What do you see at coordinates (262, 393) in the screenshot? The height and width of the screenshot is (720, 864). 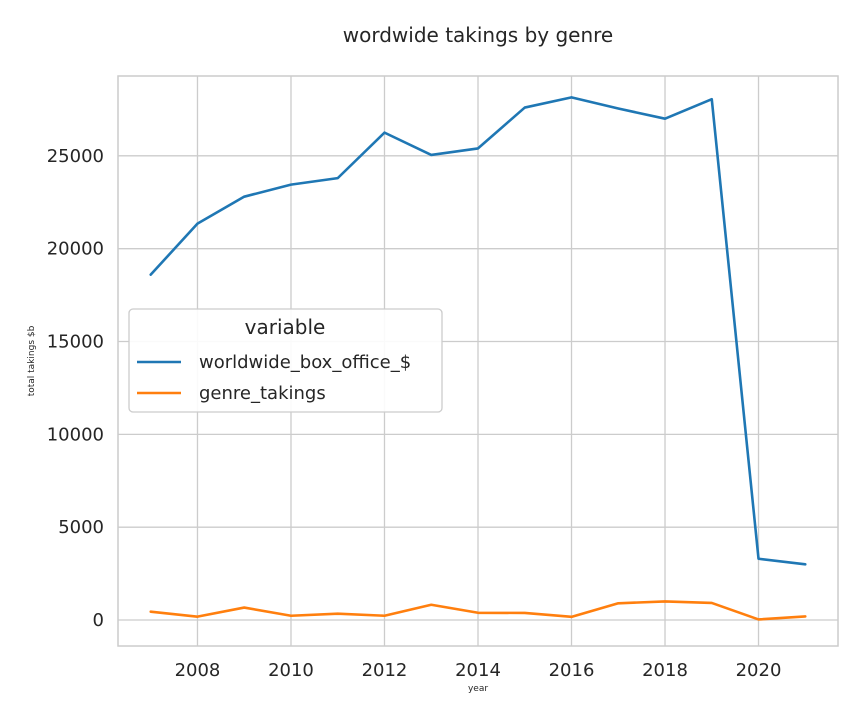 I see `legend-label-genre-takings: genre_takings` at bounding box center [262, 393].